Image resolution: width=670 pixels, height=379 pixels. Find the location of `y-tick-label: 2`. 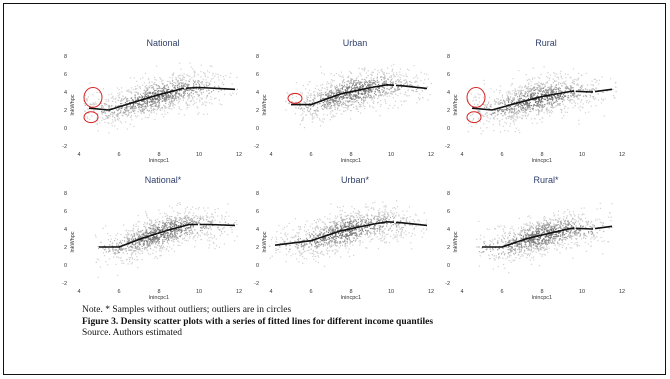

y-tick-label: 2 is located at coordinates (448, 111).